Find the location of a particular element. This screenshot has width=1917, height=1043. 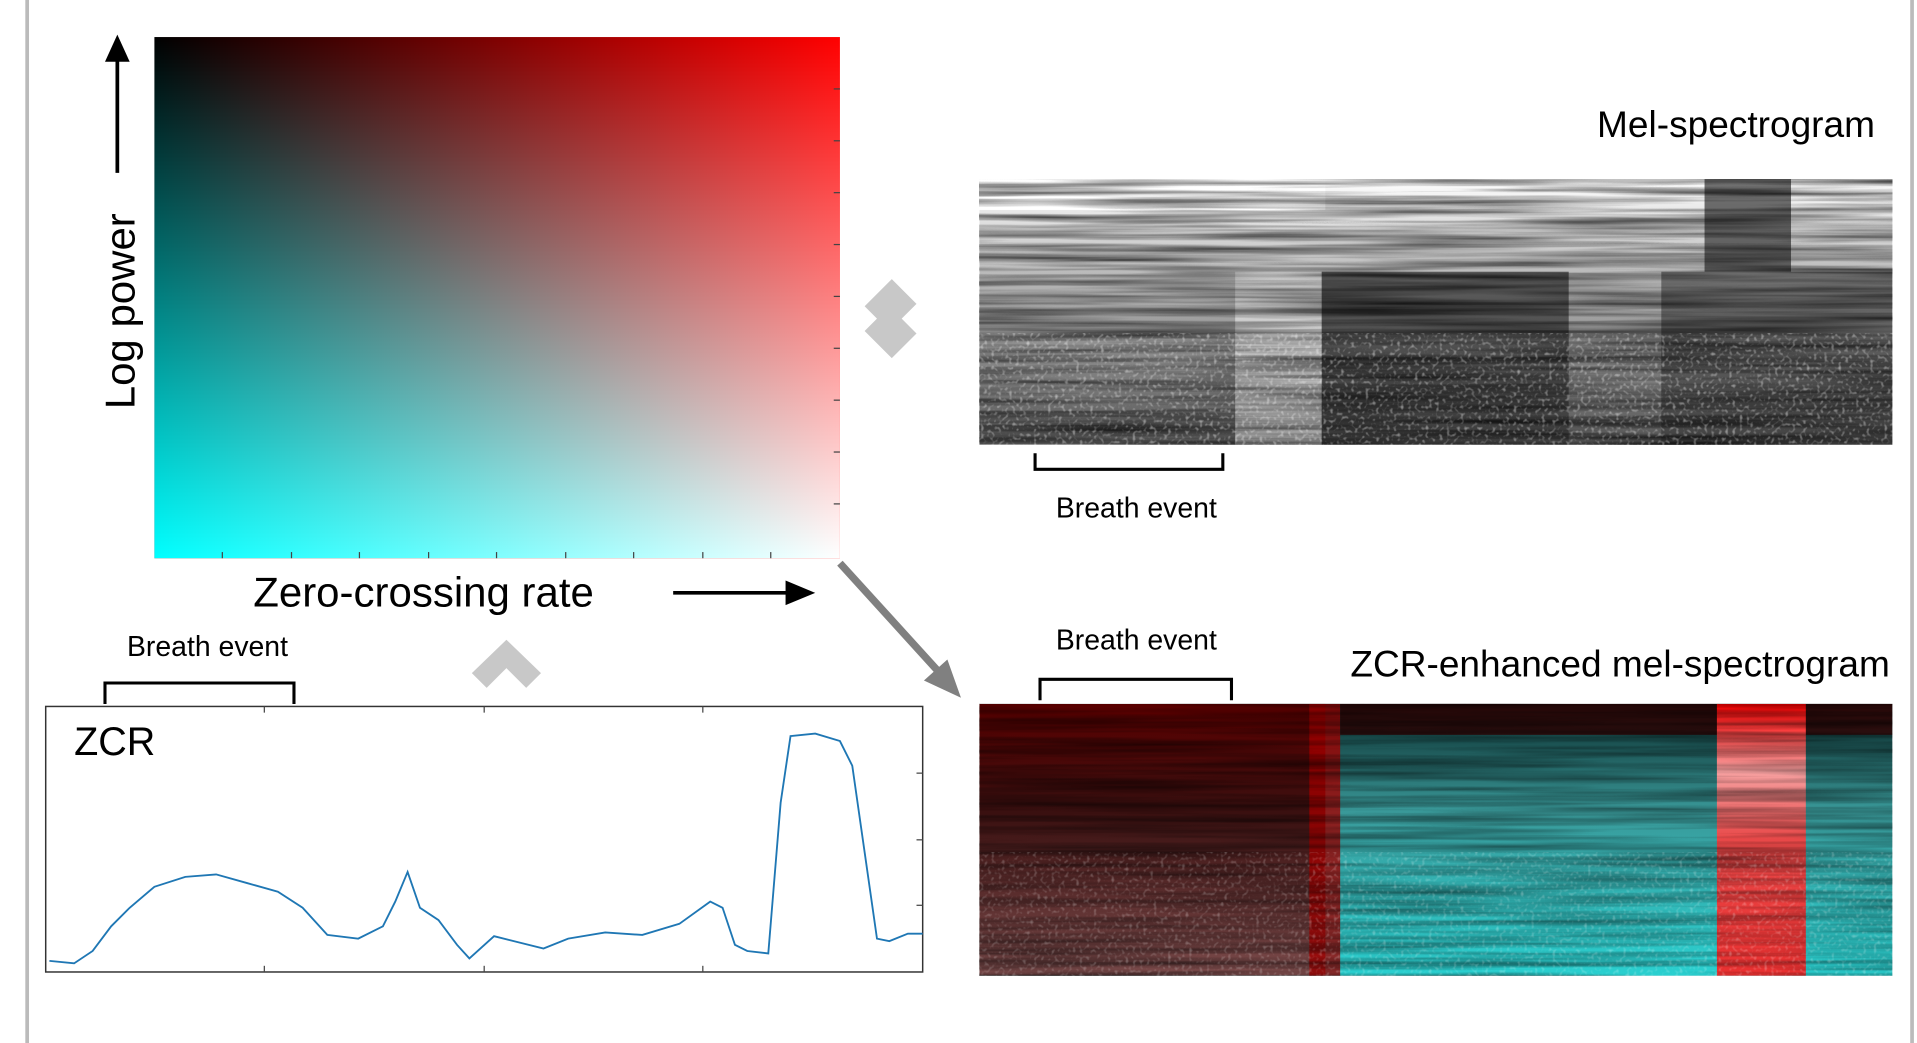

zcr-title: ZCR is located at coordinates (114, 742).